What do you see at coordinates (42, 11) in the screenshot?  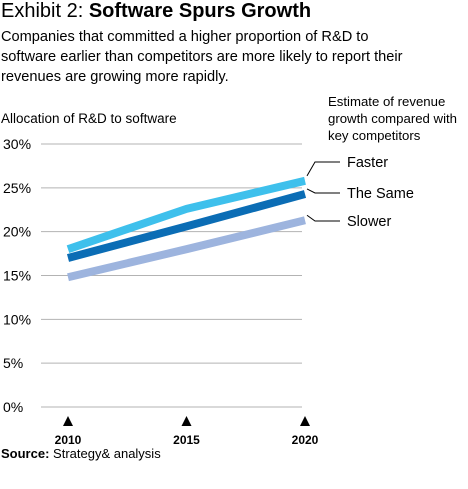 I see `exhibit-label: Exhibit 2:` at bounding box center [42, 11].